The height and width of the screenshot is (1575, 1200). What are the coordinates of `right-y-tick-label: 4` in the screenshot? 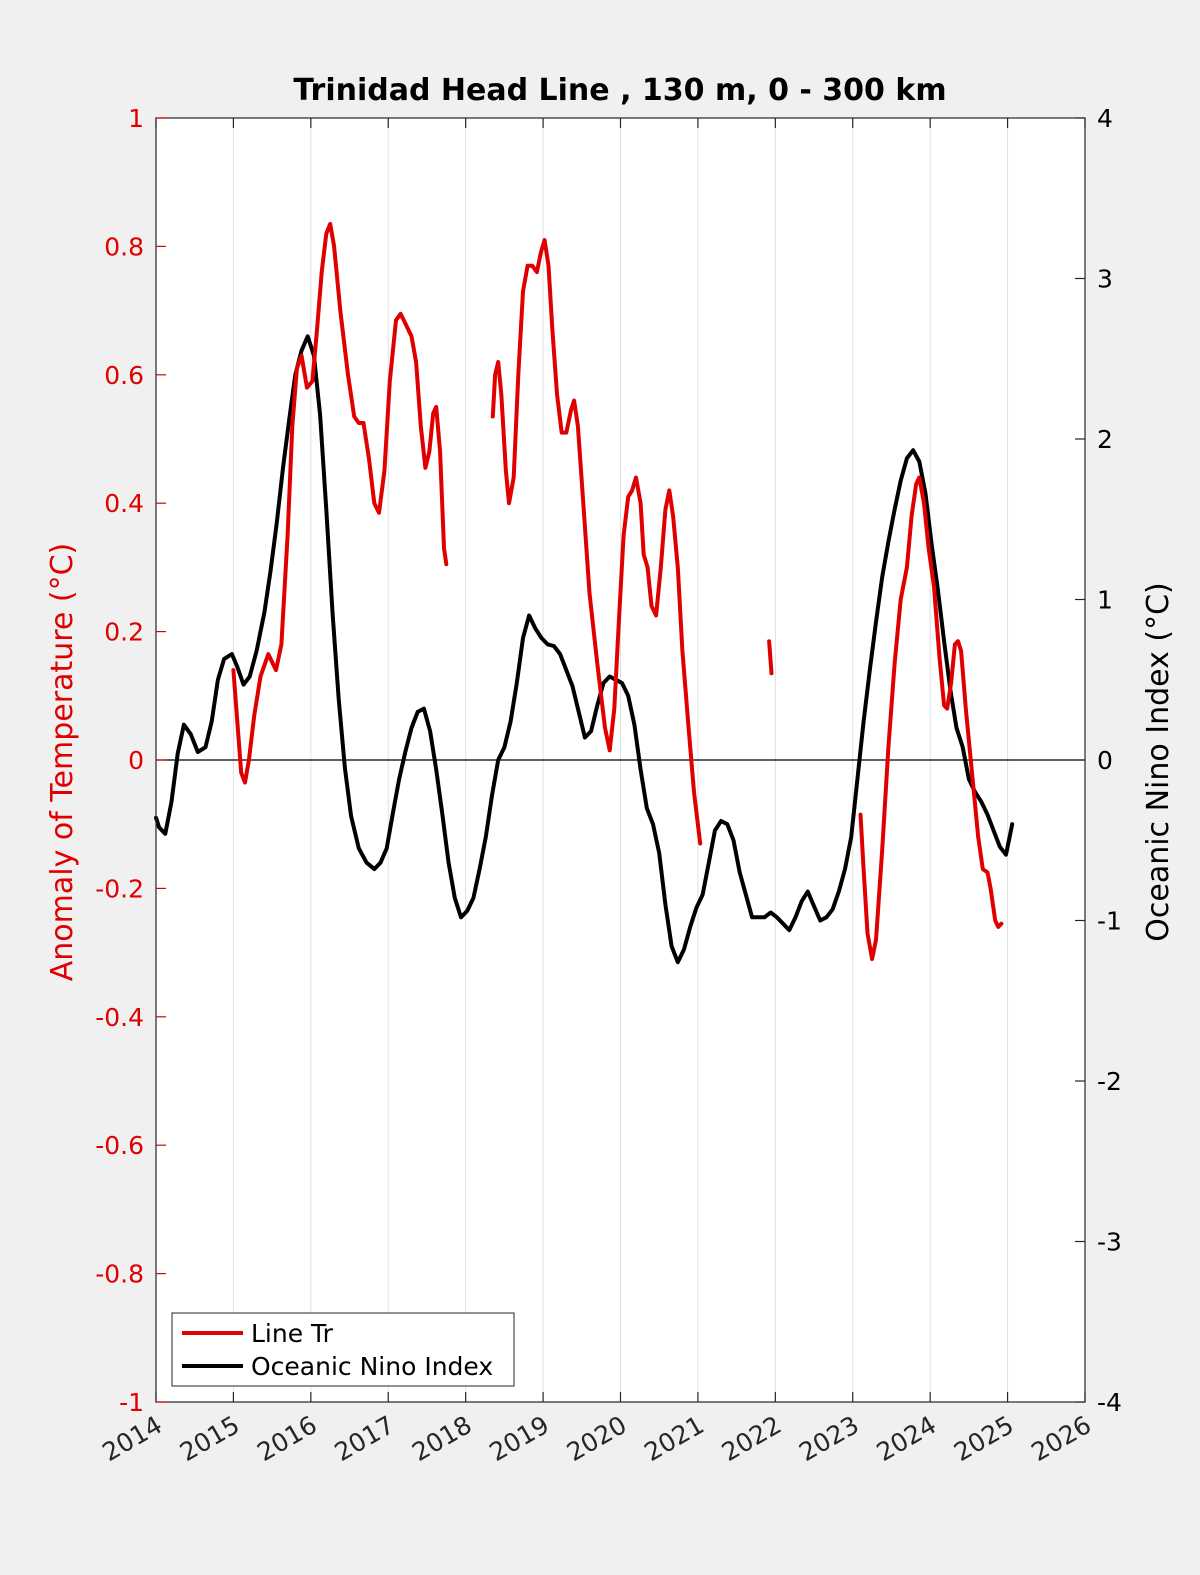 It's located at (1105, 118).